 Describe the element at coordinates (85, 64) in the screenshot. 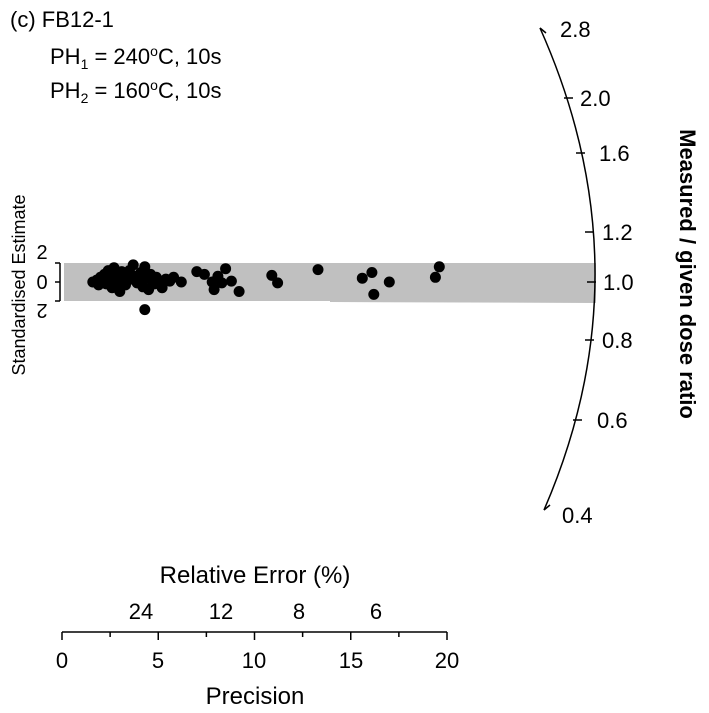

I see `annotation-ph1-sub: 1` at that location.